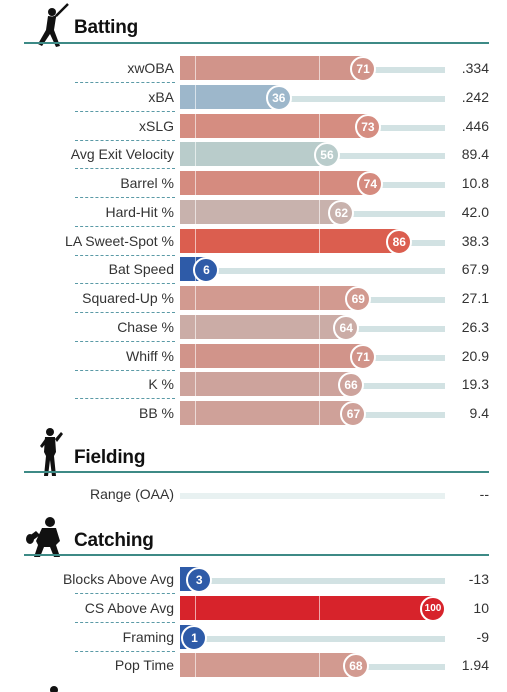  What do you see at coordinates (253, 357) in the screenshot?
I see `metric-row-whiff: Whiff % 71 20.9` at bounding box center [253, 357].